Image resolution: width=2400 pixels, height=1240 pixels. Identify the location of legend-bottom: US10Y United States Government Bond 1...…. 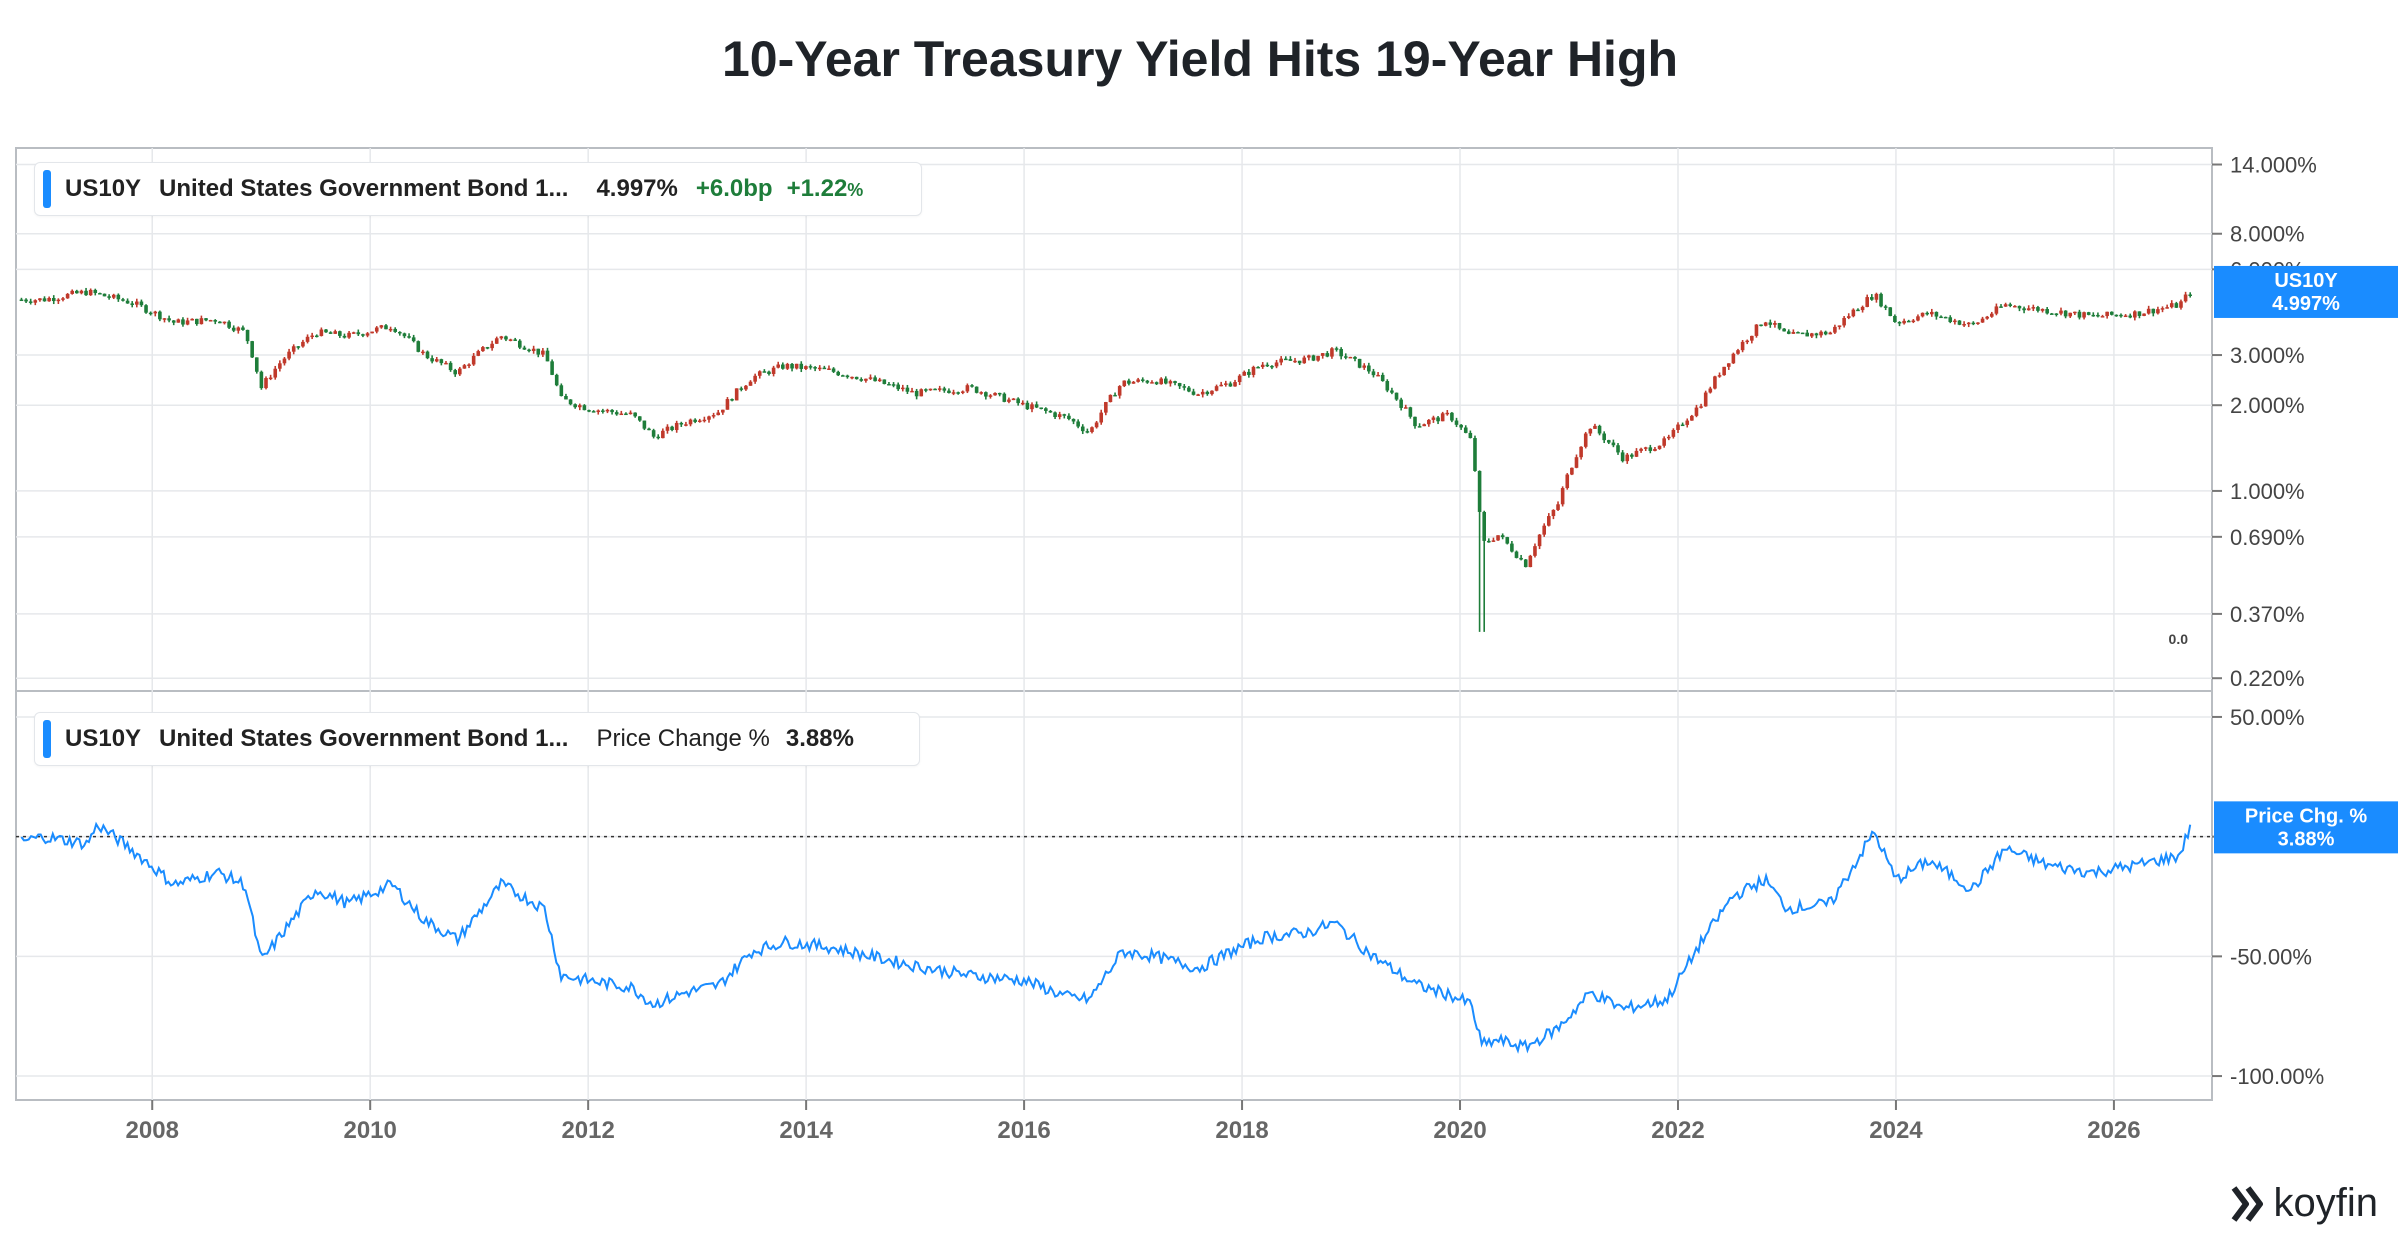
(477, 739).